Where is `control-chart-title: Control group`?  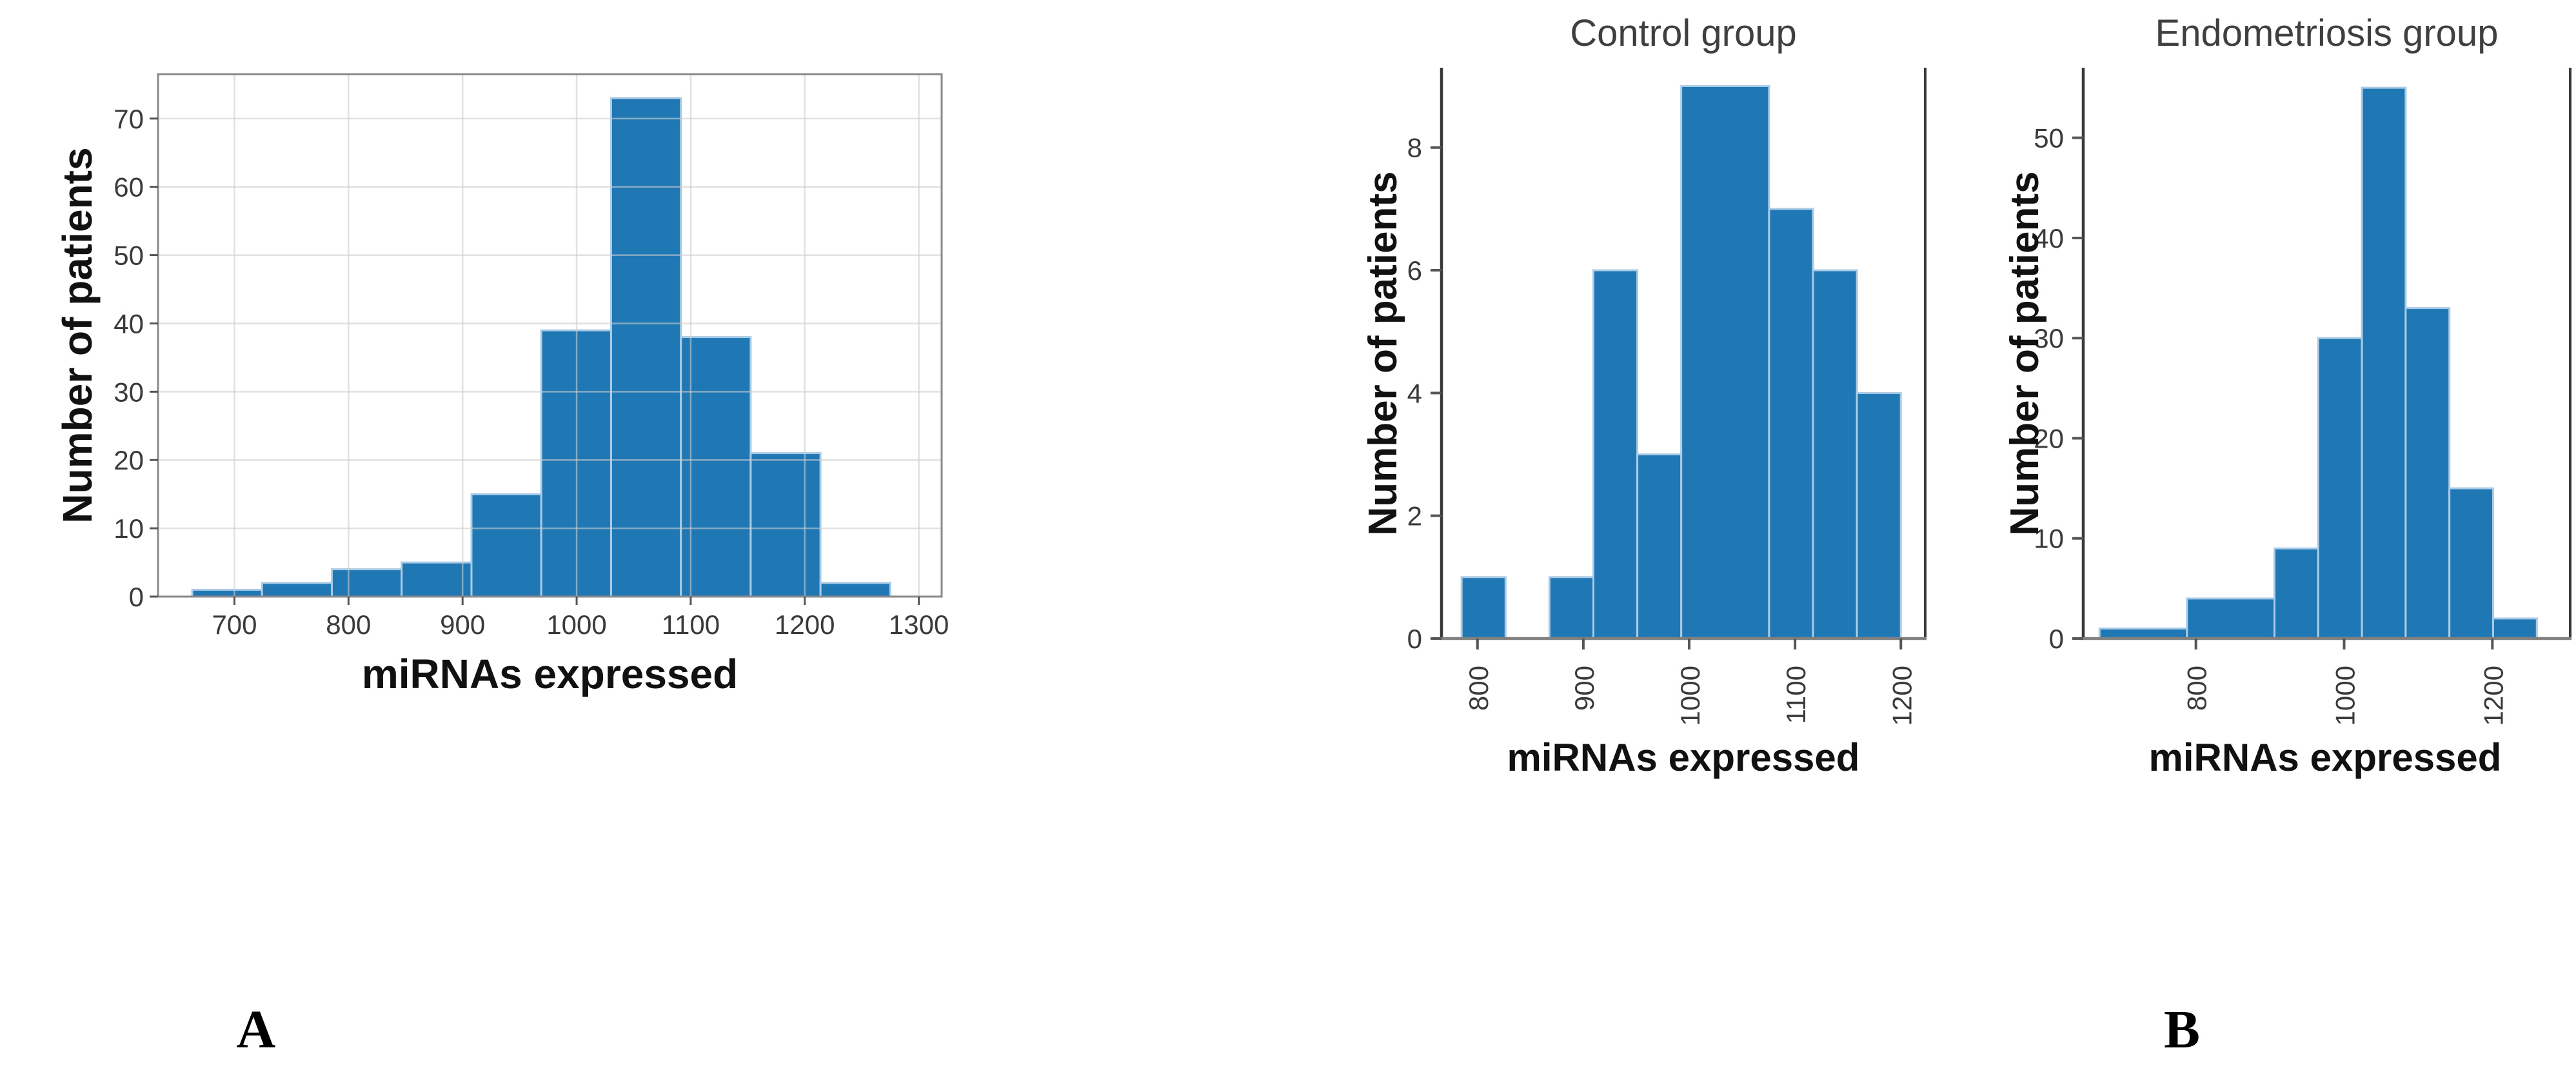
control-chart-title: Control group is located at coordinates (1683, 33).